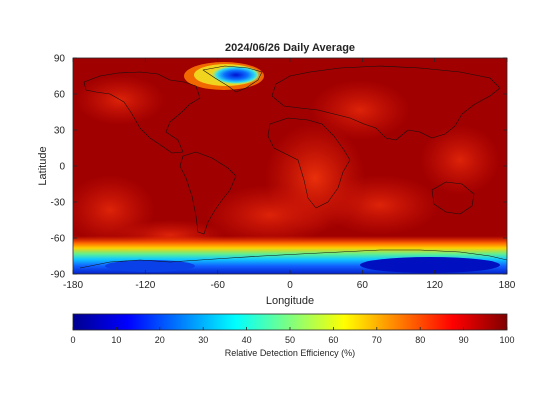 The height and width of the screenshot is (420, 560). I want to click on x-tick-label: -120, so click(145, 285).